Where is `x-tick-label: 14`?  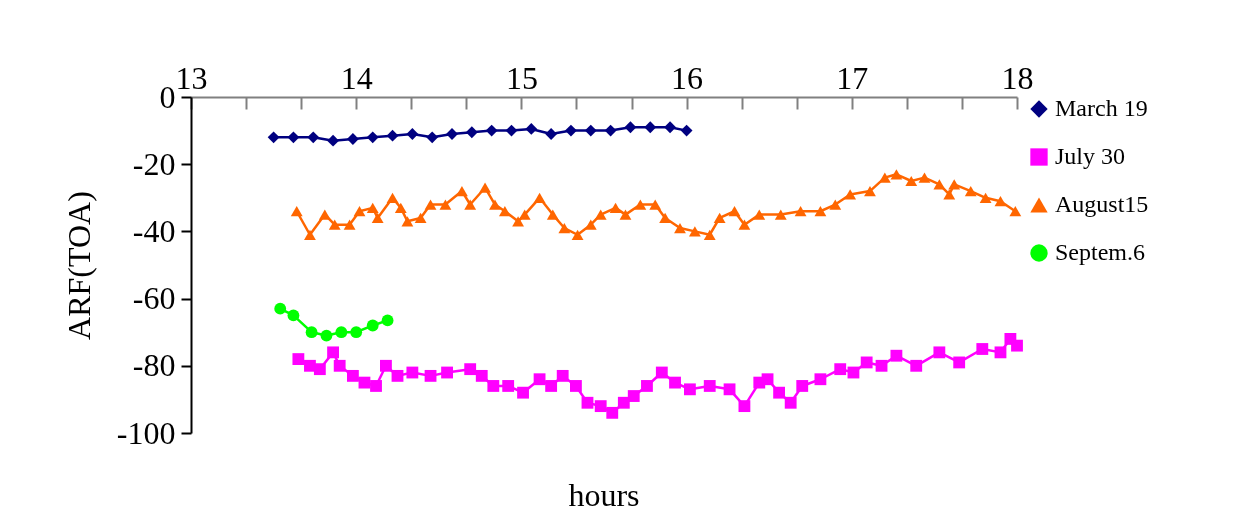 x-tick-label: 14 is located at coordinates (356, 77).